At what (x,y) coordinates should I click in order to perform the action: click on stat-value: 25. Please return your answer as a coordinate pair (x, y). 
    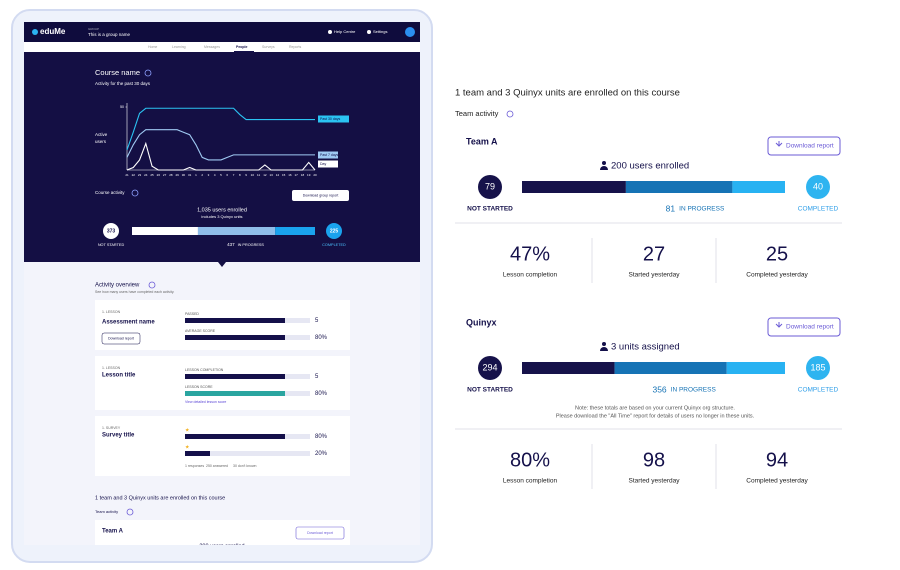
    Looking at the image, I should click on (777, 254).